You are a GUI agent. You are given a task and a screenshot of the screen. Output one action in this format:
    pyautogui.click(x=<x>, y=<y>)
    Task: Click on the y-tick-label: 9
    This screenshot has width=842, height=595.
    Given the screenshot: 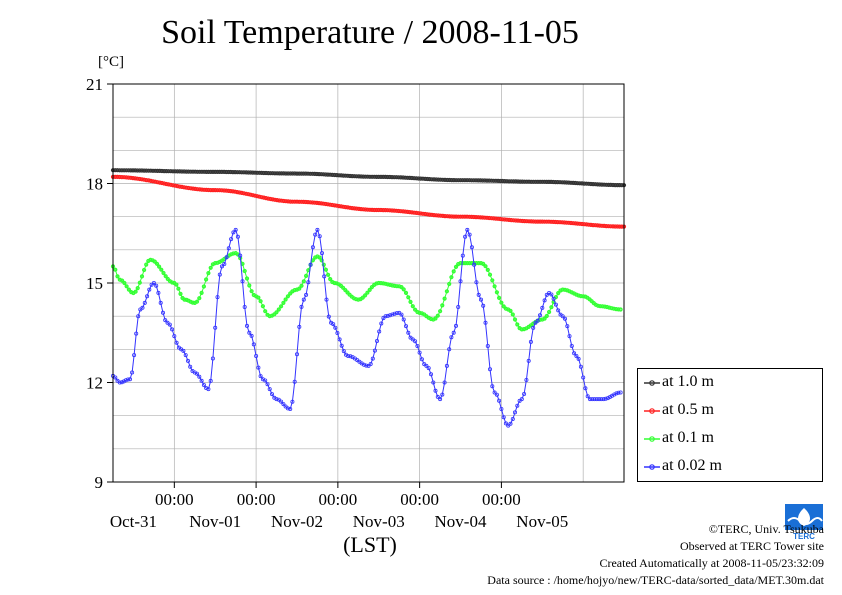 What is the action you would take?
    pyautogui.click(x=99, y=482)
    